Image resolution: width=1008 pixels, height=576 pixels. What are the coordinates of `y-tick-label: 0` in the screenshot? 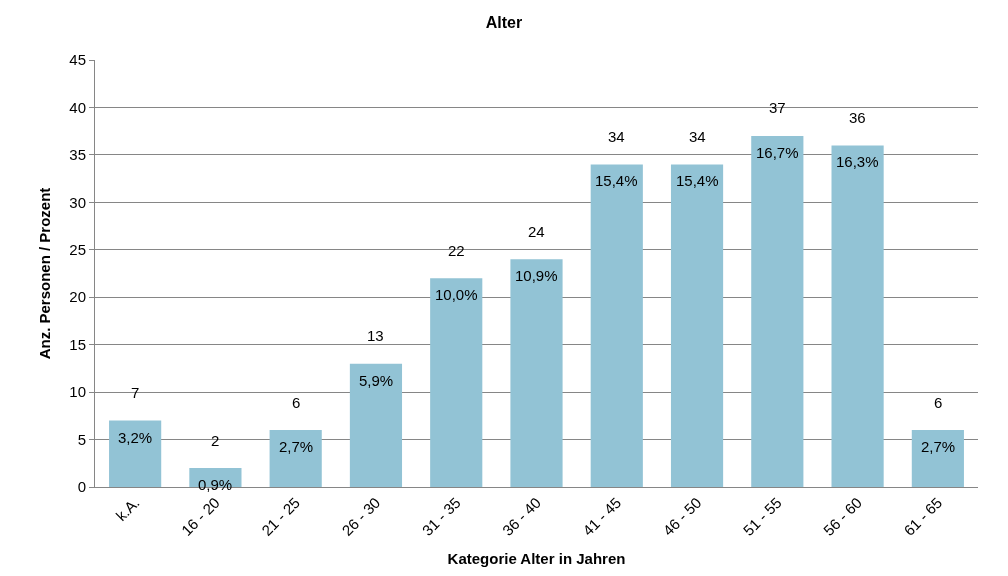 It's located at (81, 487).